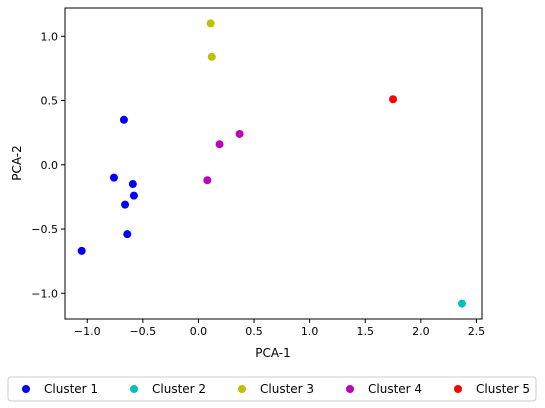  I want to click on x-tick-label: 2.5, so click(477, 331).